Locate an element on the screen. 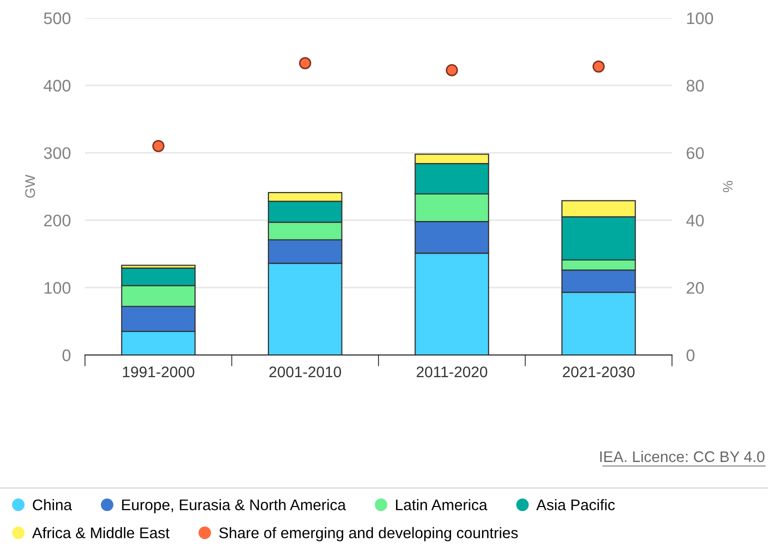 The width and height of the screenshot is (768, 552). y-tick-label: 100 is located at coordinates (57, 288).